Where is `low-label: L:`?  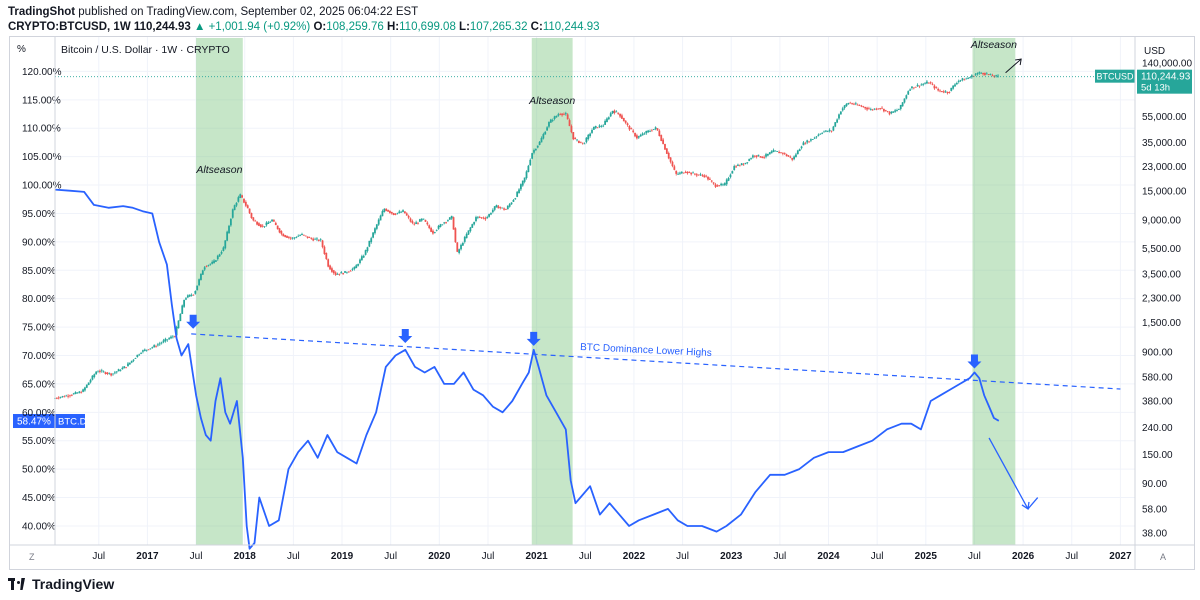
low-label: L: is located at coordinates (464, 27).